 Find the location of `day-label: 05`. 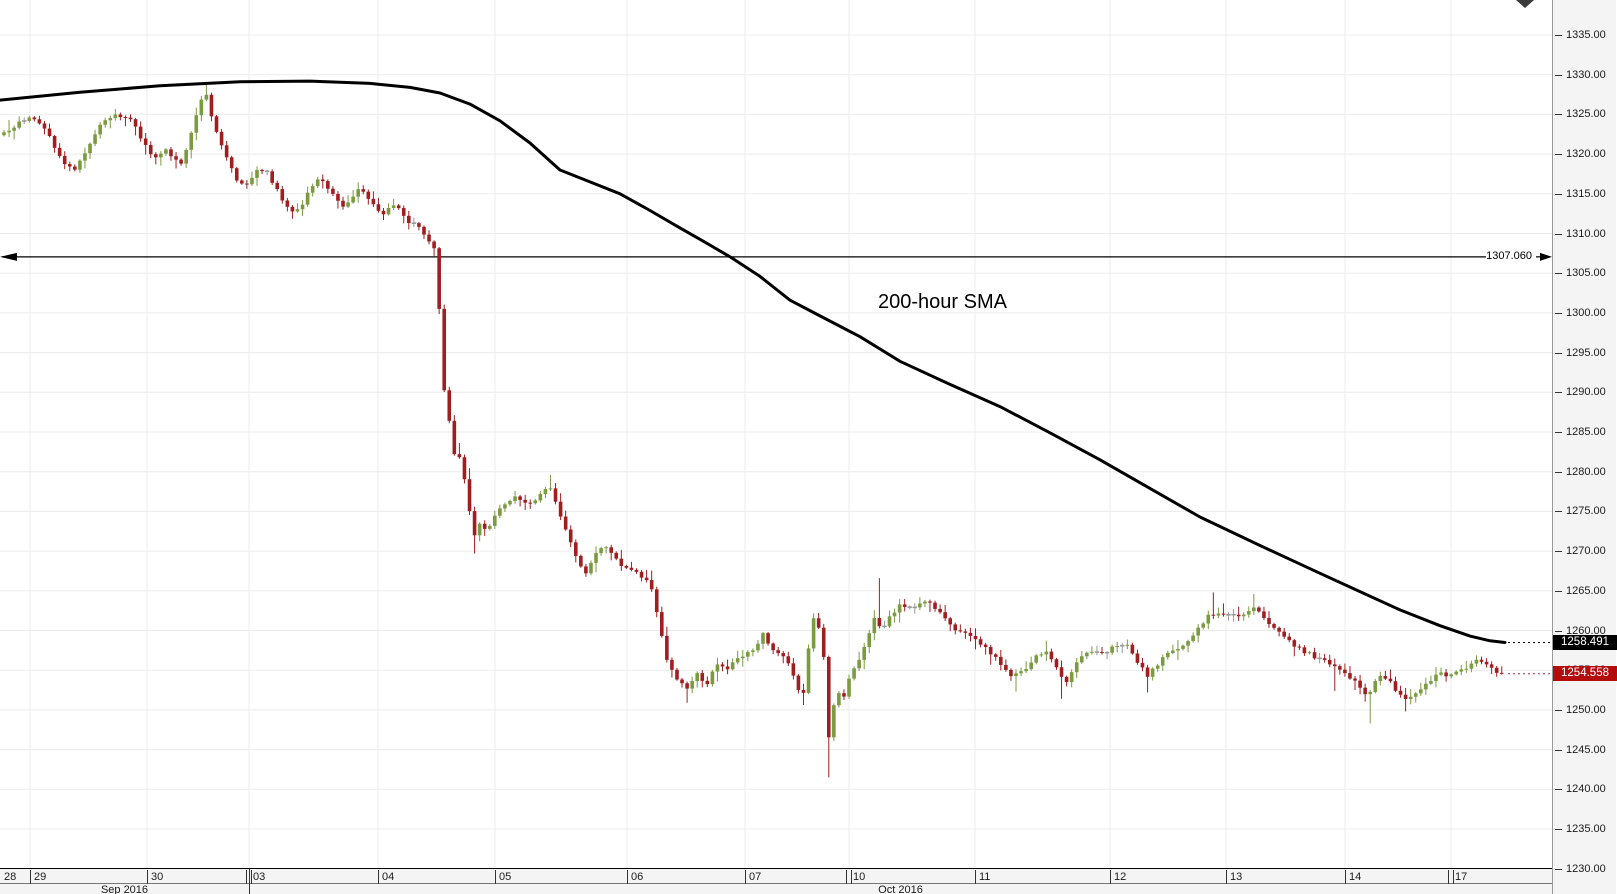

day-label: 05 is located at coordinates (505, 877).